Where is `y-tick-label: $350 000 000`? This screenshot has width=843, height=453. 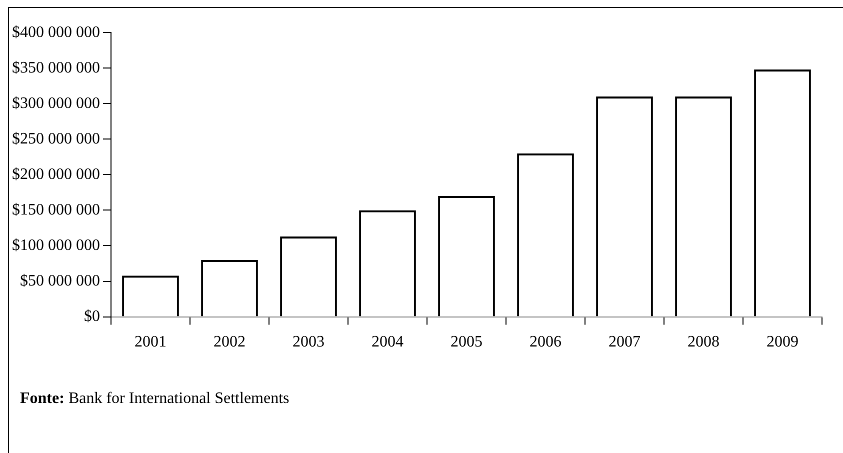 y-tick-label: $350 000 000 is located at coordinates (56, 67).